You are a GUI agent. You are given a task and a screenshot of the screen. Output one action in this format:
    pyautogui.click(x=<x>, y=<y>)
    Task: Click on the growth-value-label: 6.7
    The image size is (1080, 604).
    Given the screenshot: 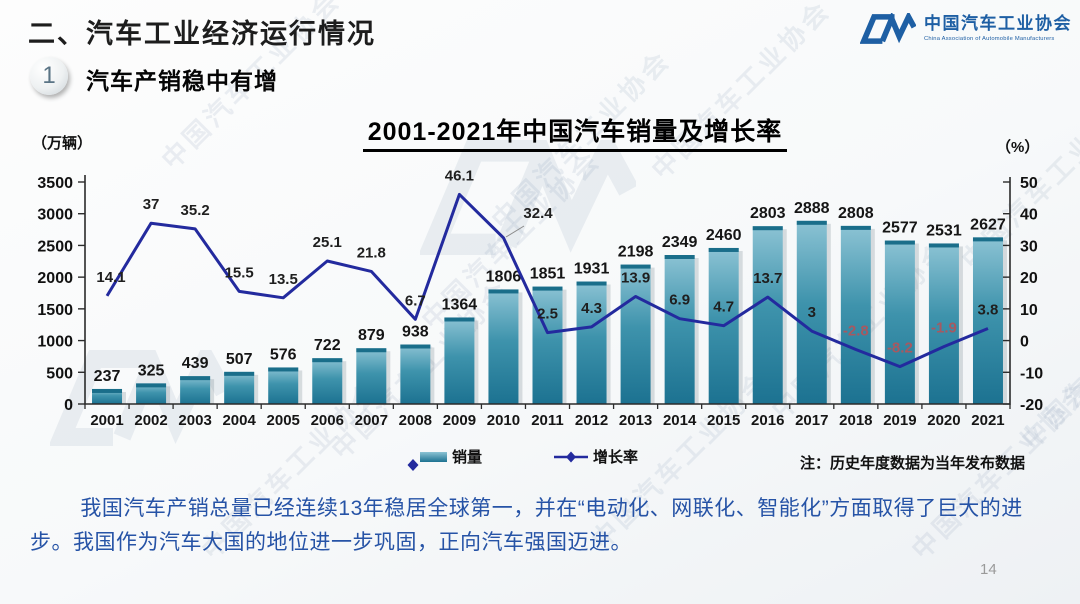 What is the action you would take?
    pyautogui.click(x=415, y=300)
    